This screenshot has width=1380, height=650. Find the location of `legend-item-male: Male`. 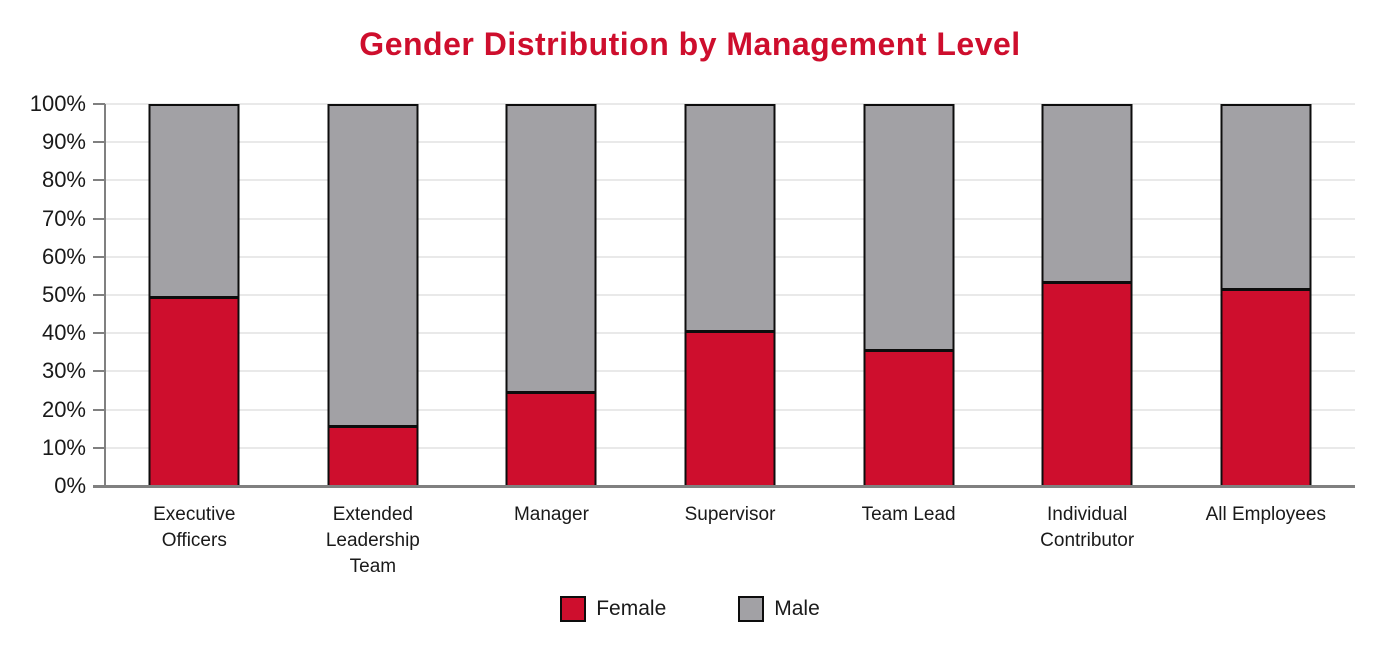

legend-item-male: Male is located at coordinates (779, 609).